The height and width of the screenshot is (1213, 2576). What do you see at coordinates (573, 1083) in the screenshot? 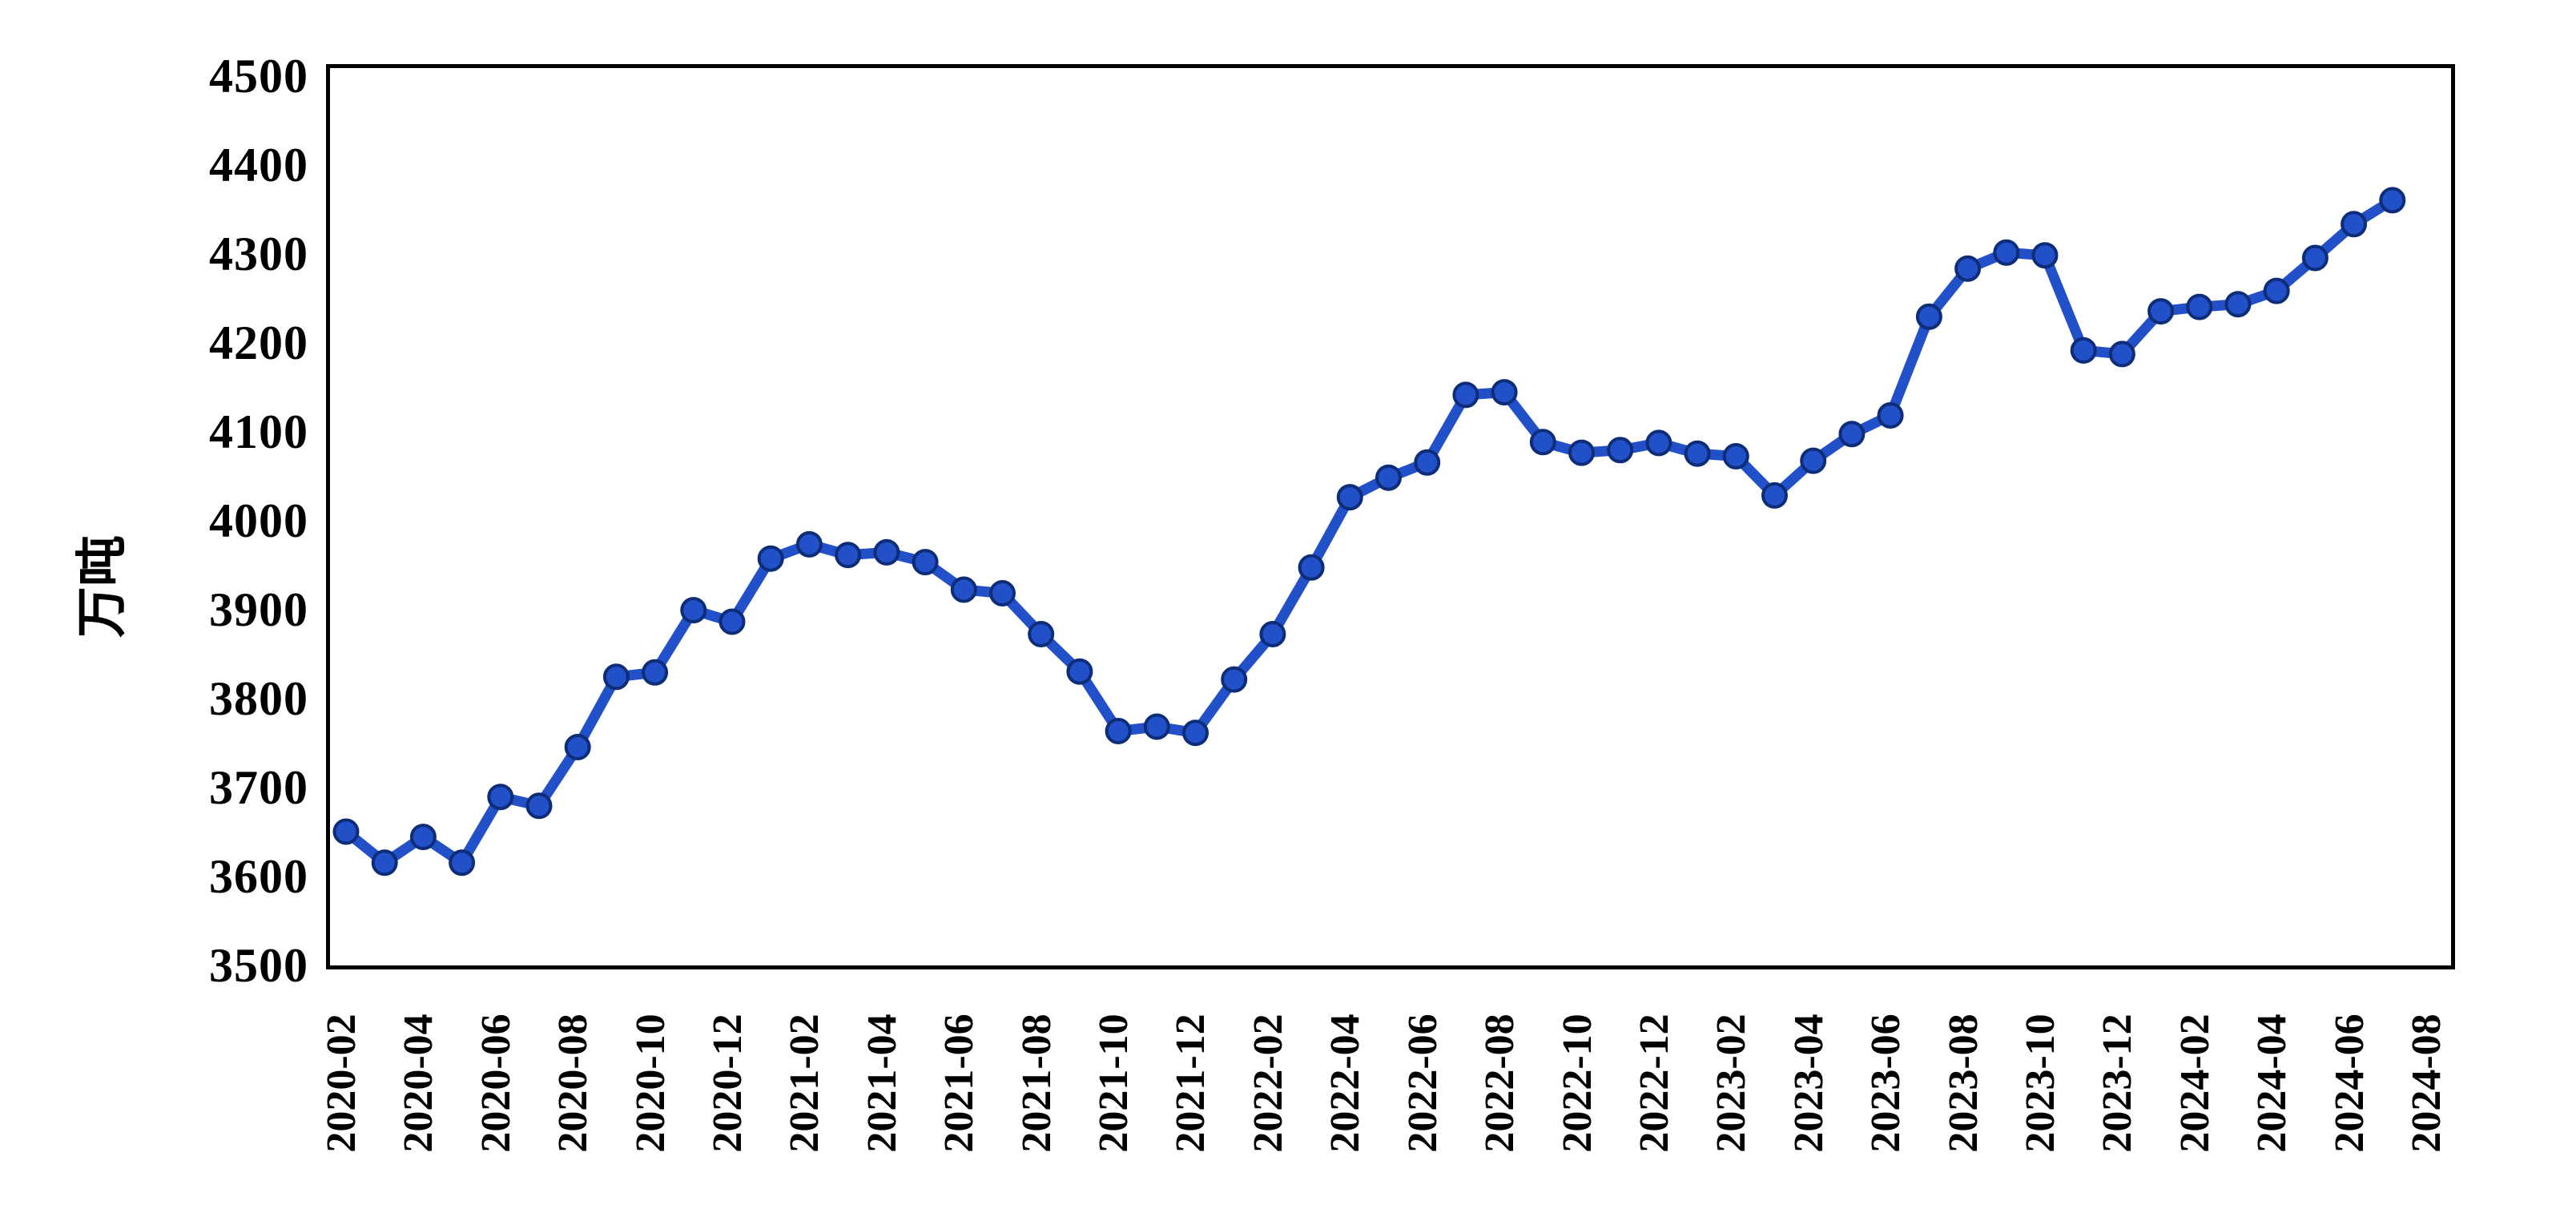
I see `x-tick-label: 2020-08` at bounding box center [573, 1083].